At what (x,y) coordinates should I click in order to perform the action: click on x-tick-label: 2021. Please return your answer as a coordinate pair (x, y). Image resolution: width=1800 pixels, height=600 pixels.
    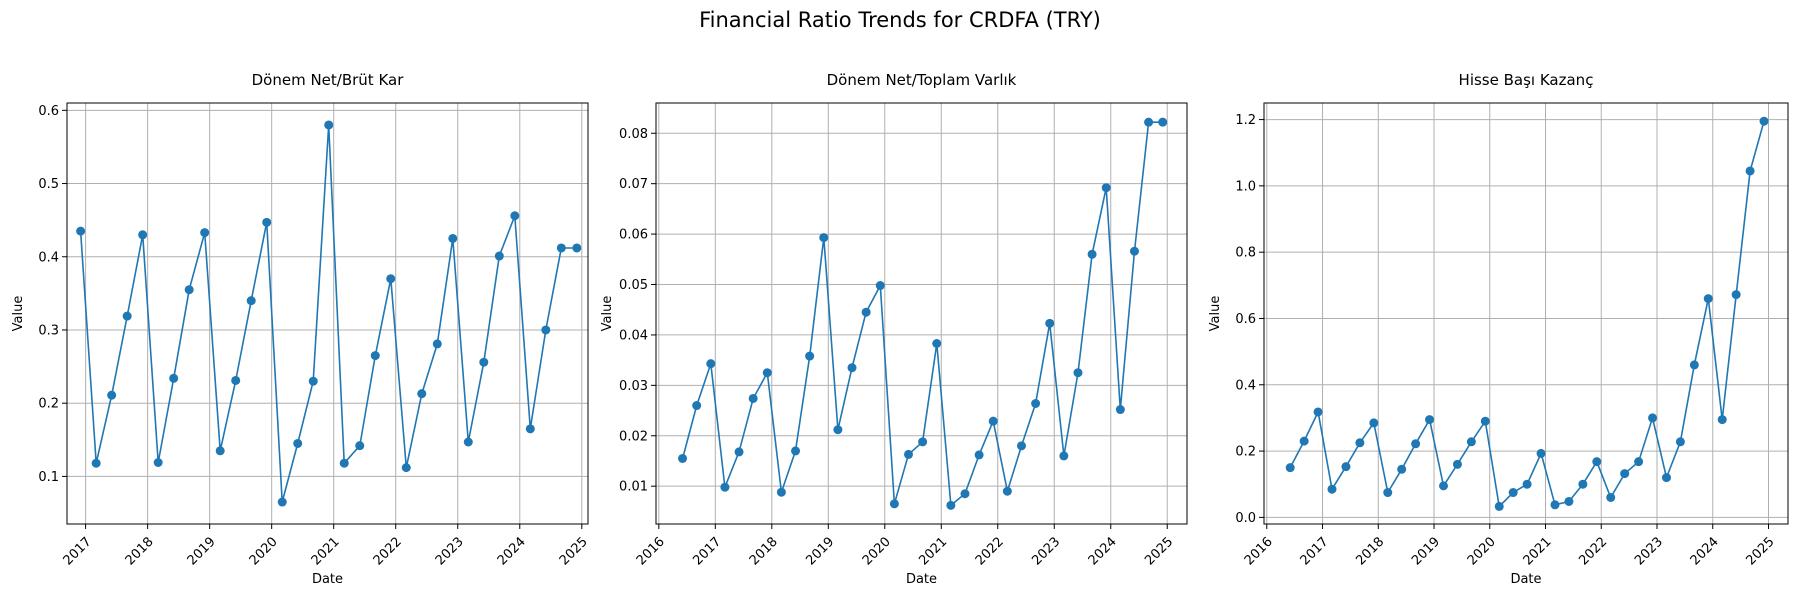
    Looking at the image, I should click on (326, 551).